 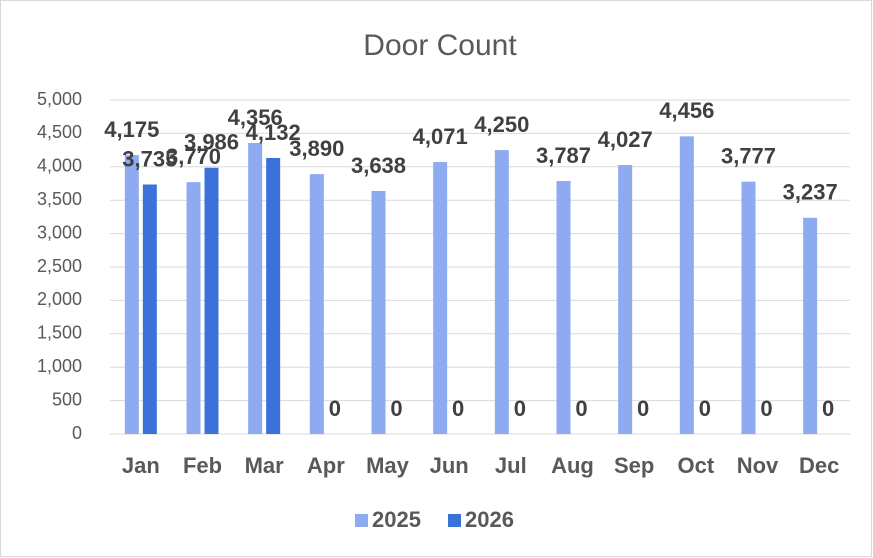 What do you see at coordinates (758, 465) in the screenshot?
I see `x-tick-label: Nov` at bounding box center [758, 465].